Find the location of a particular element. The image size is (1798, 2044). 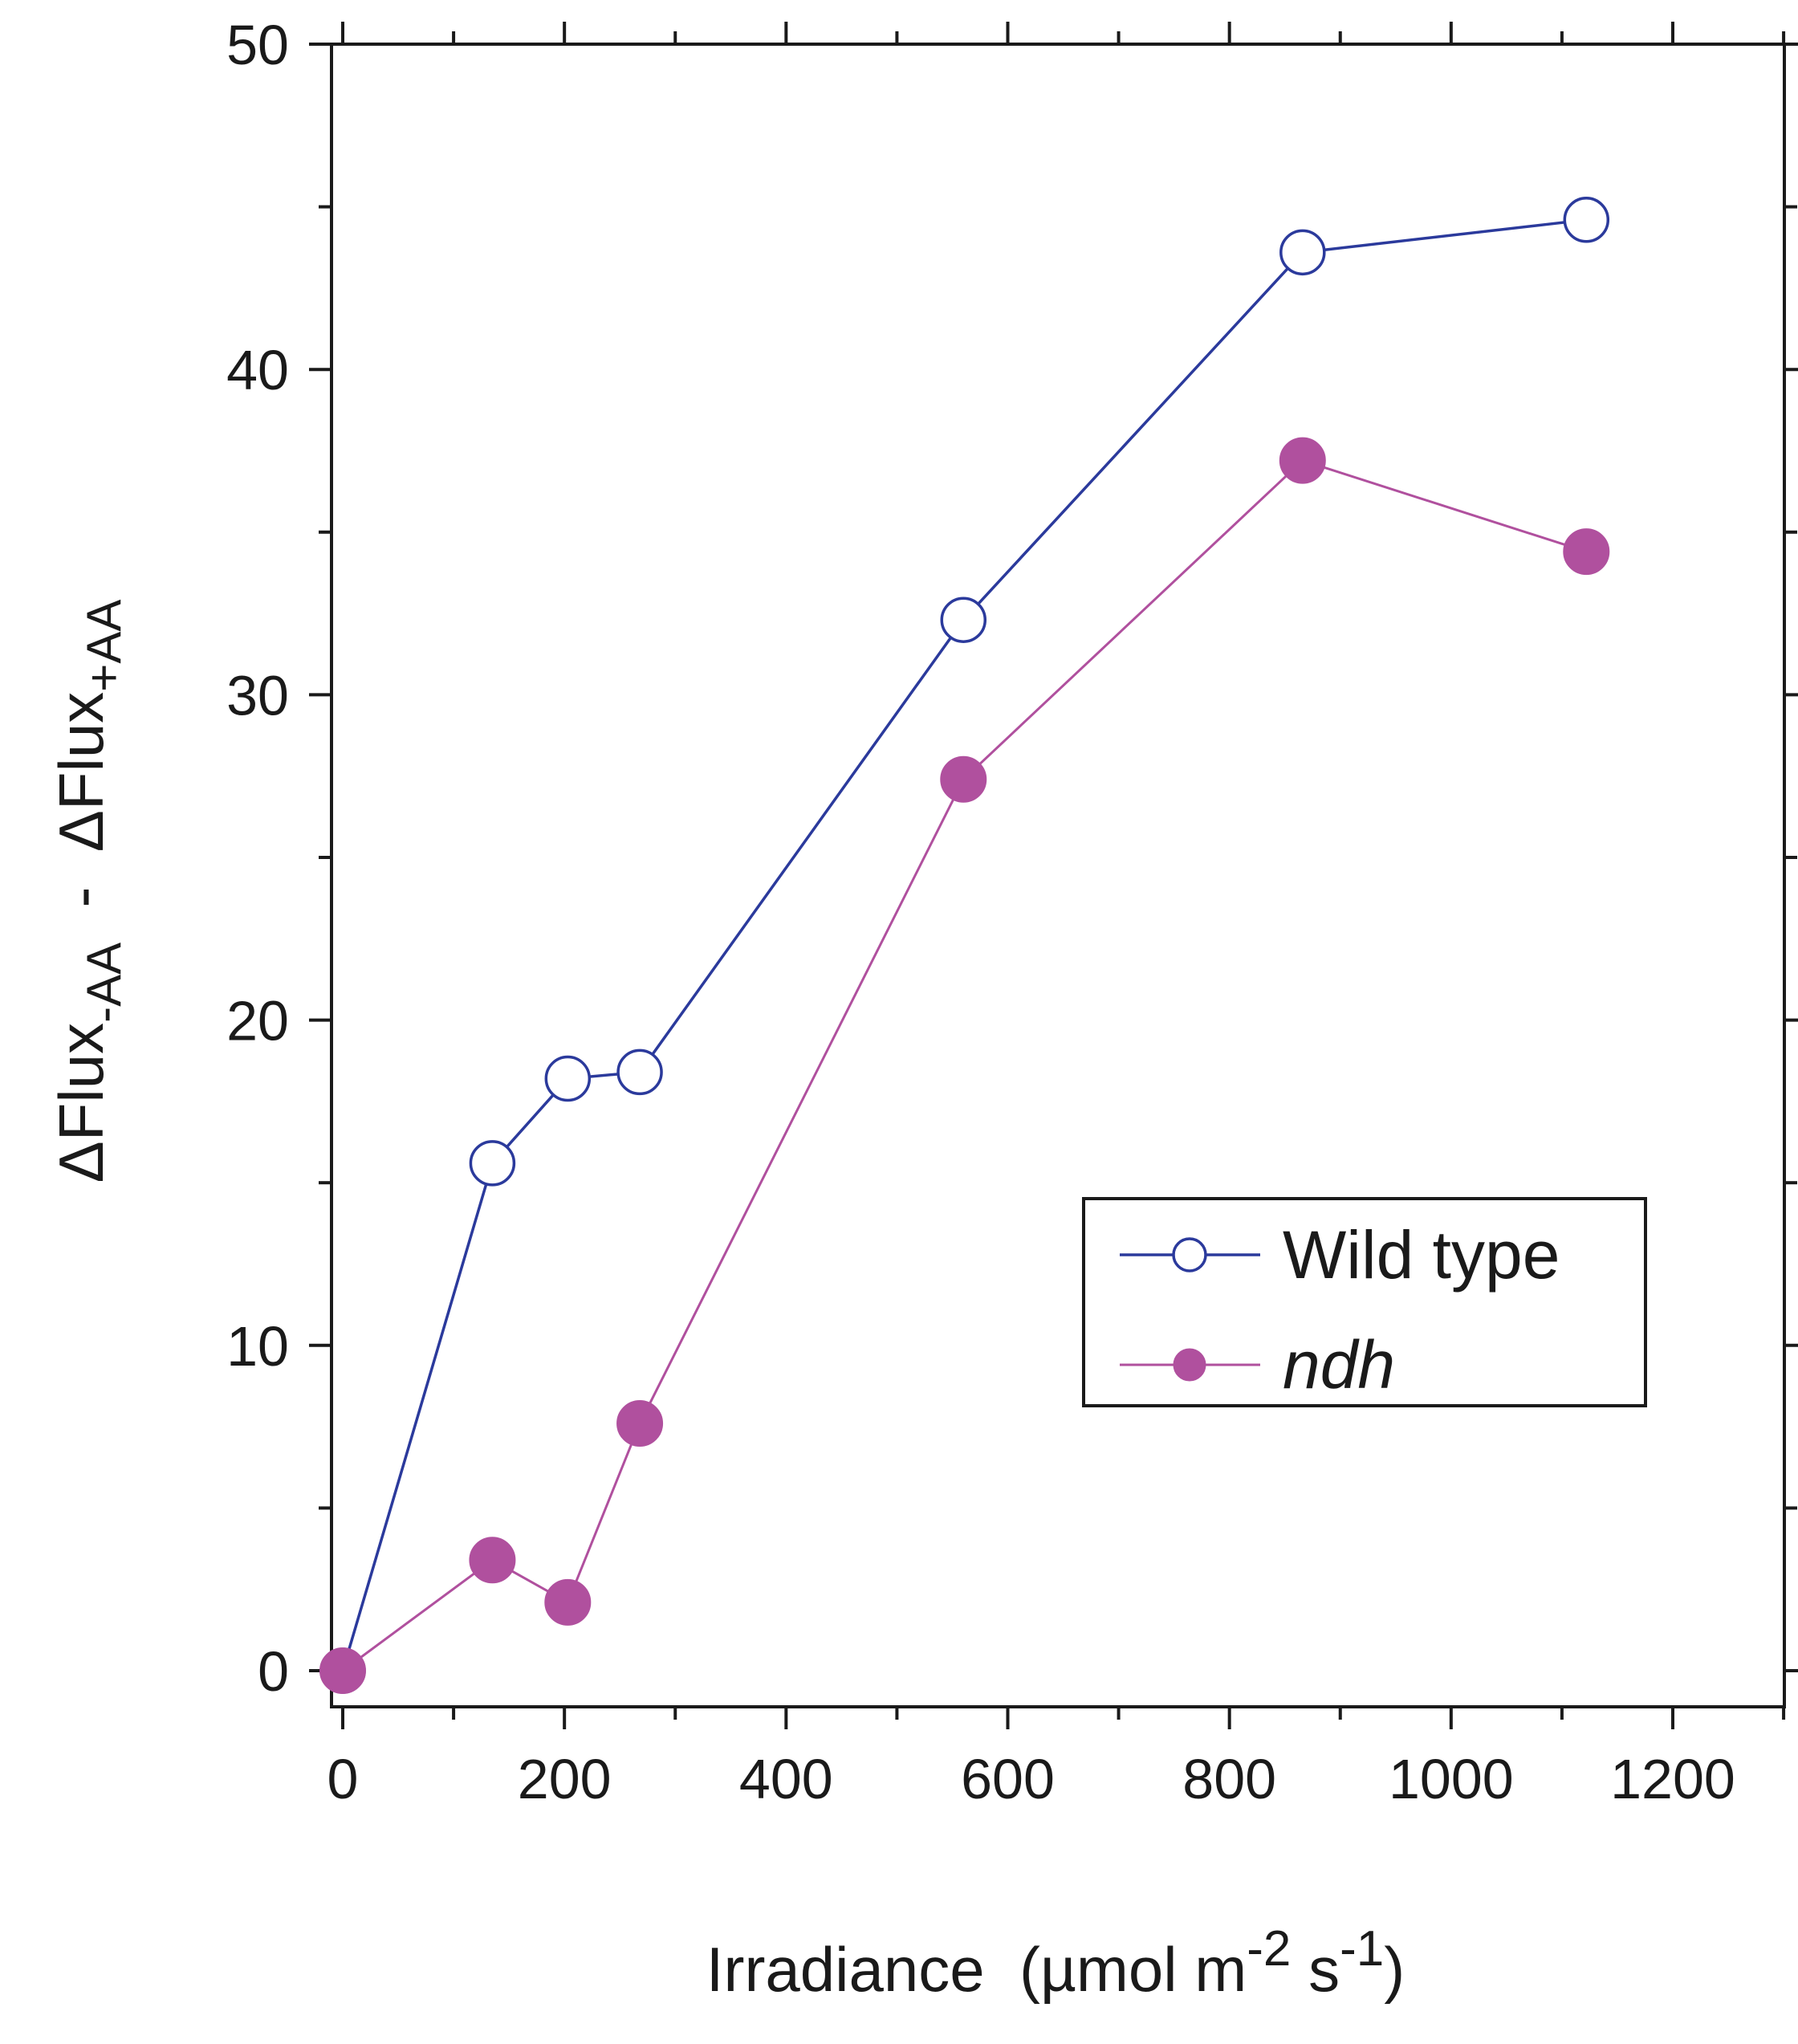

y-tick-label: 30 is located at coordinates (258, 695).